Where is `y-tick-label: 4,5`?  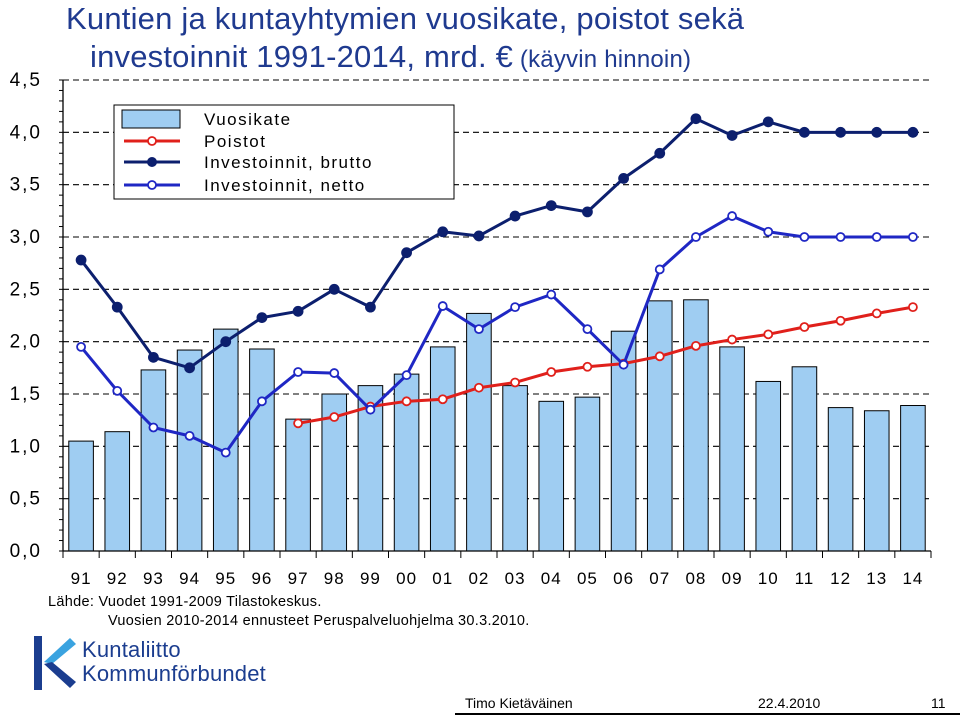
y-tick-label: 4,5 is located at coordinates (26, 80).